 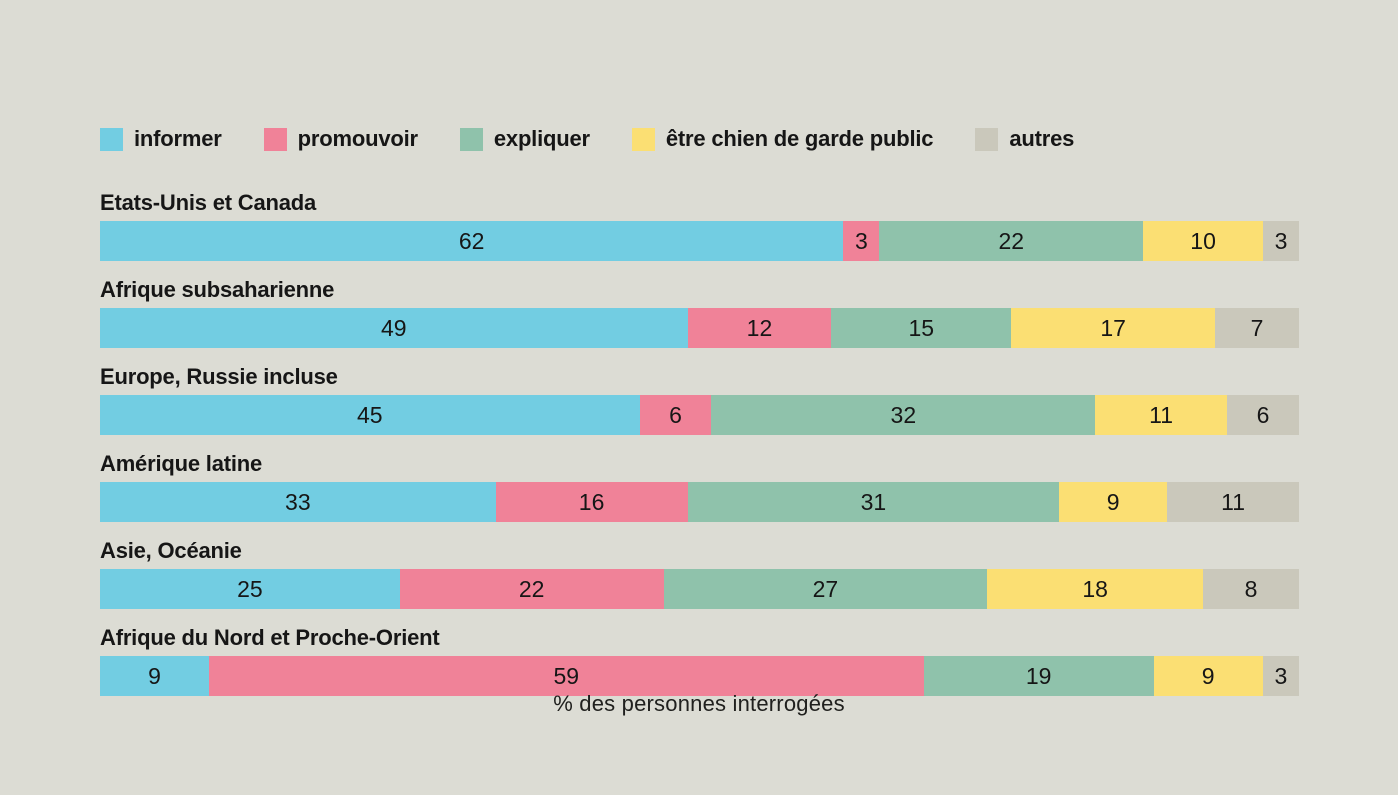 What do you see at coordinates (357, 138) in the screenshot?
I see `legend-label: promouvoir` at bounding box center [357, 138].